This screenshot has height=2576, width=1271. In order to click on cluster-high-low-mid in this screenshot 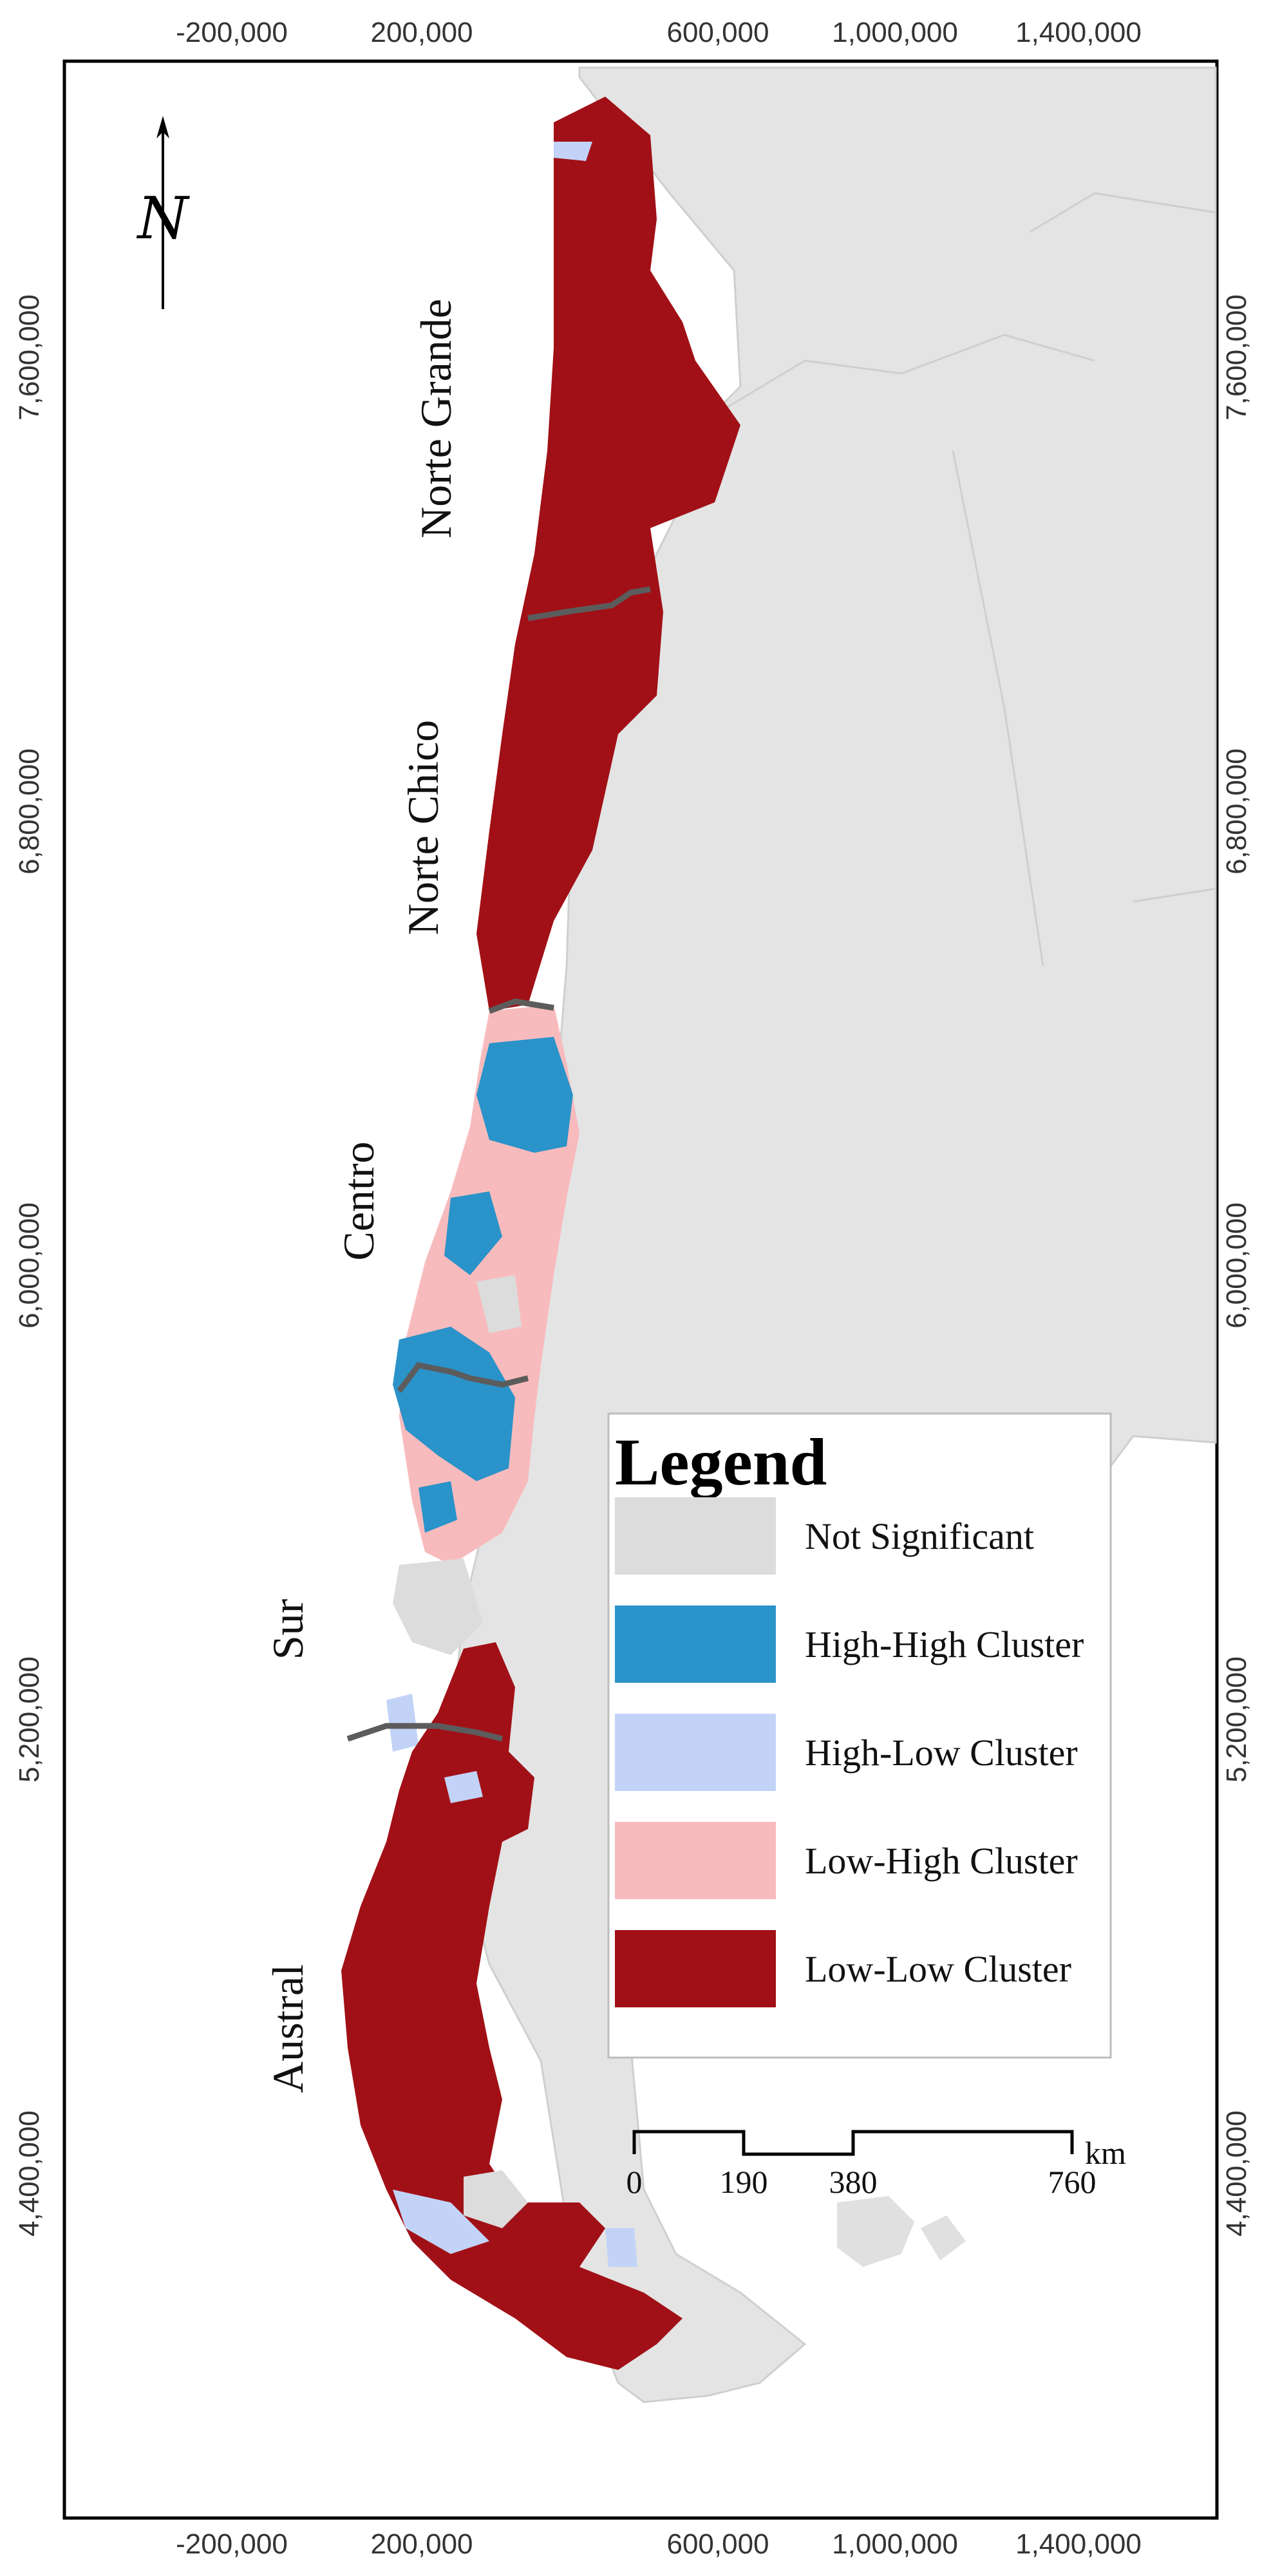, I will do `click(402, 1723)`.